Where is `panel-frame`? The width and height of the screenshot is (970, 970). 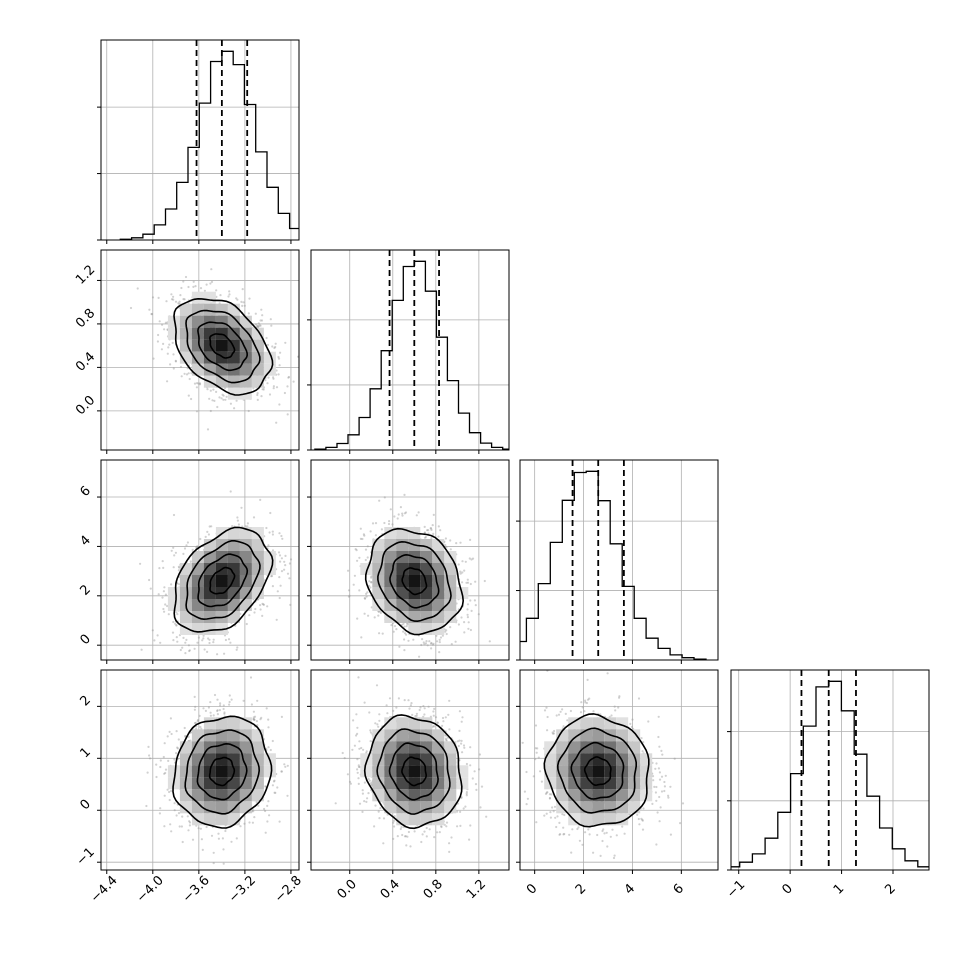 panel-frame is located at coordinates (200, 140).